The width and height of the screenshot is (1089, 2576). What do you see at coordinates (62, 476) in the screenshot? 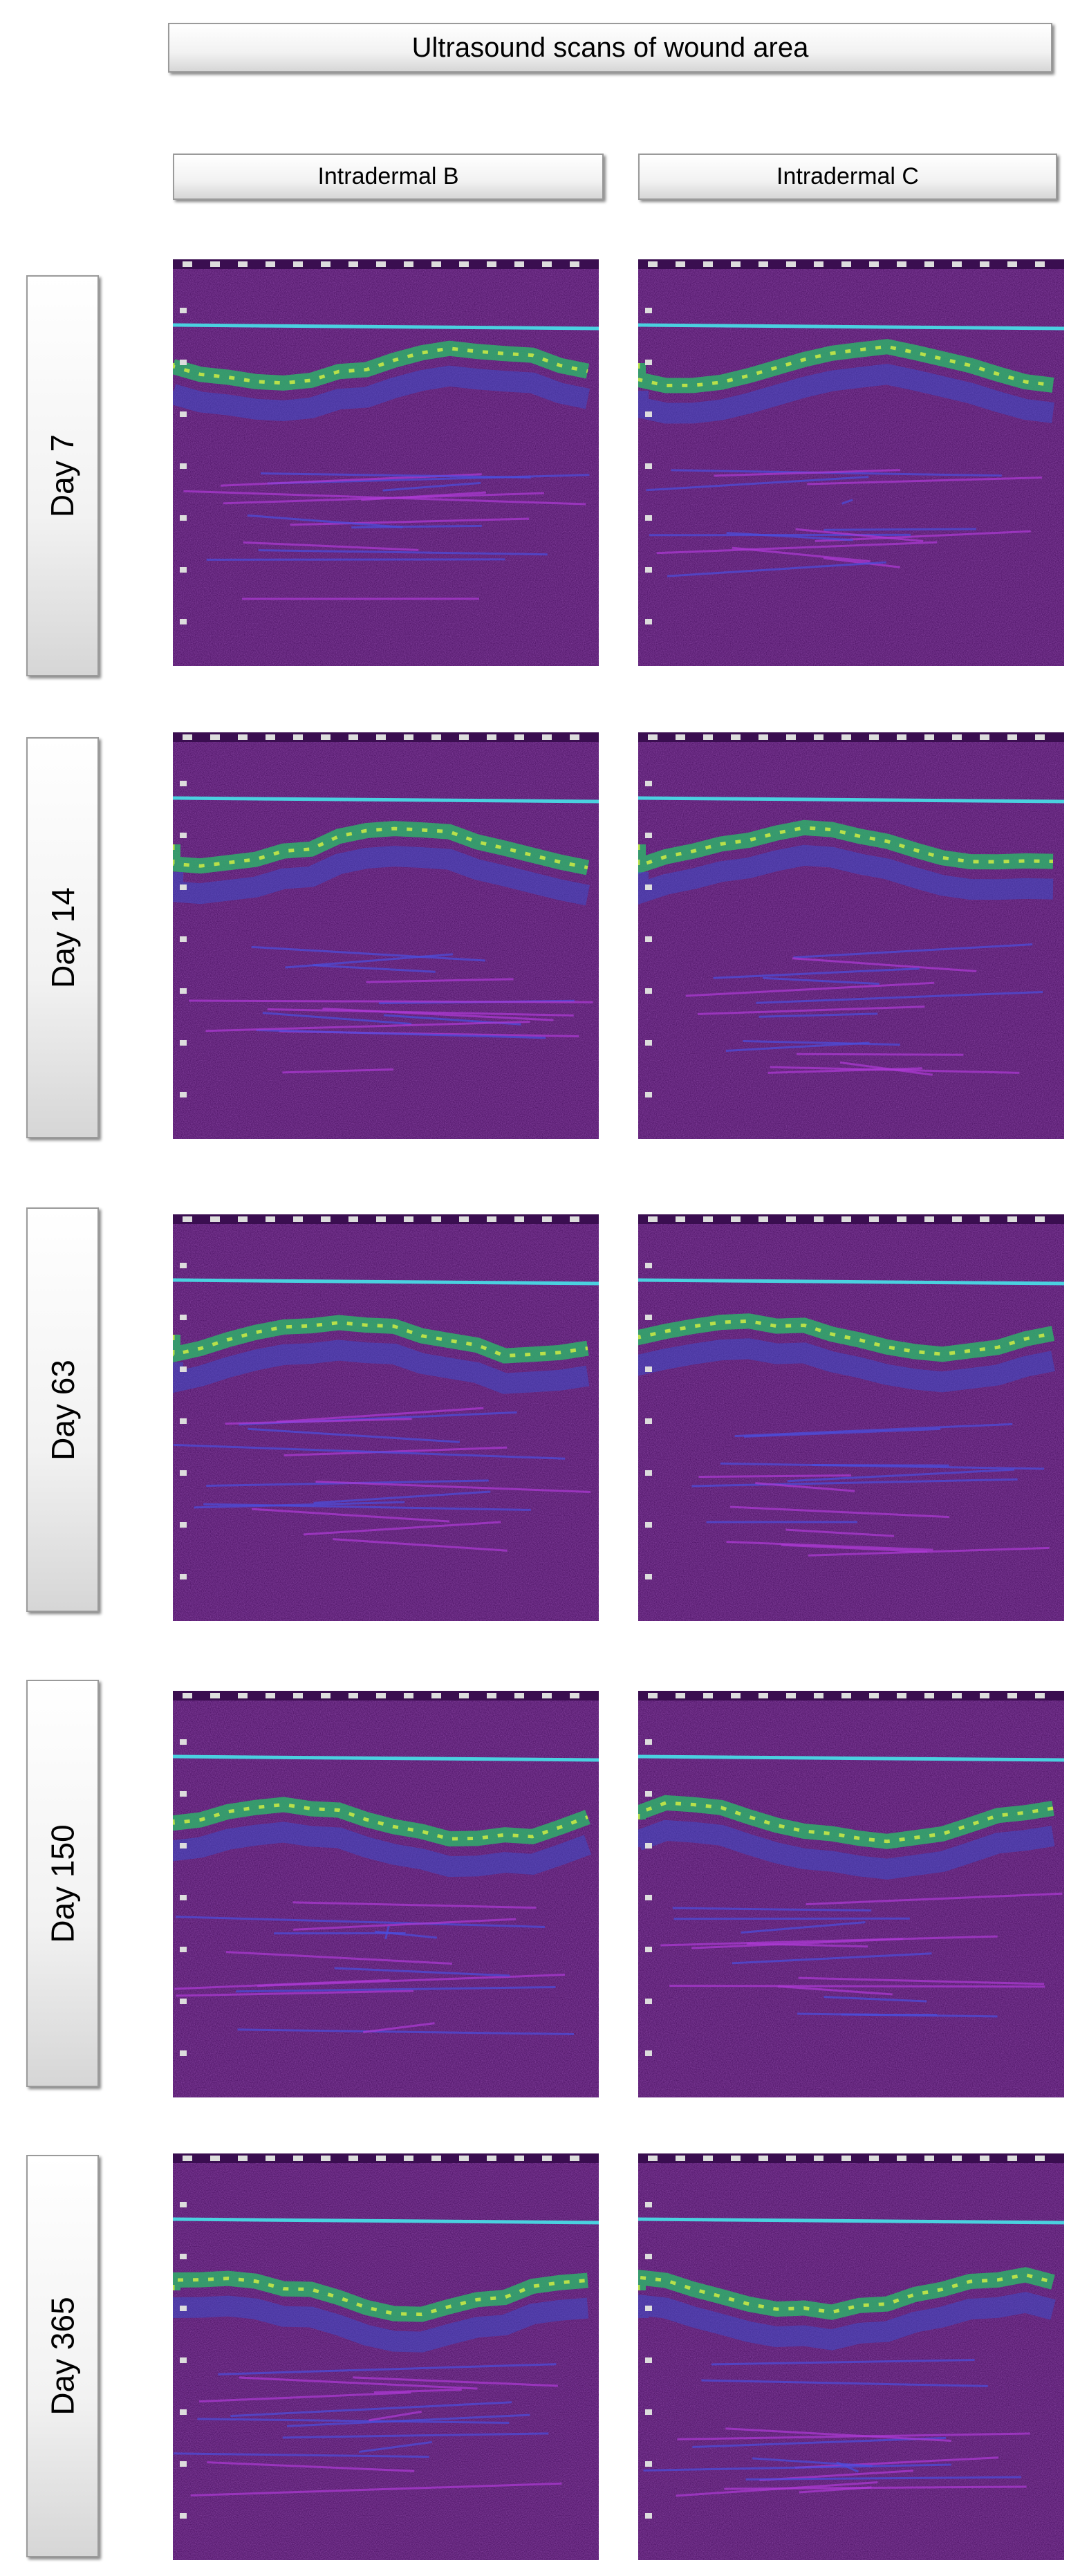
I see `row-header: Day 7` at bounding box center [62, 476].